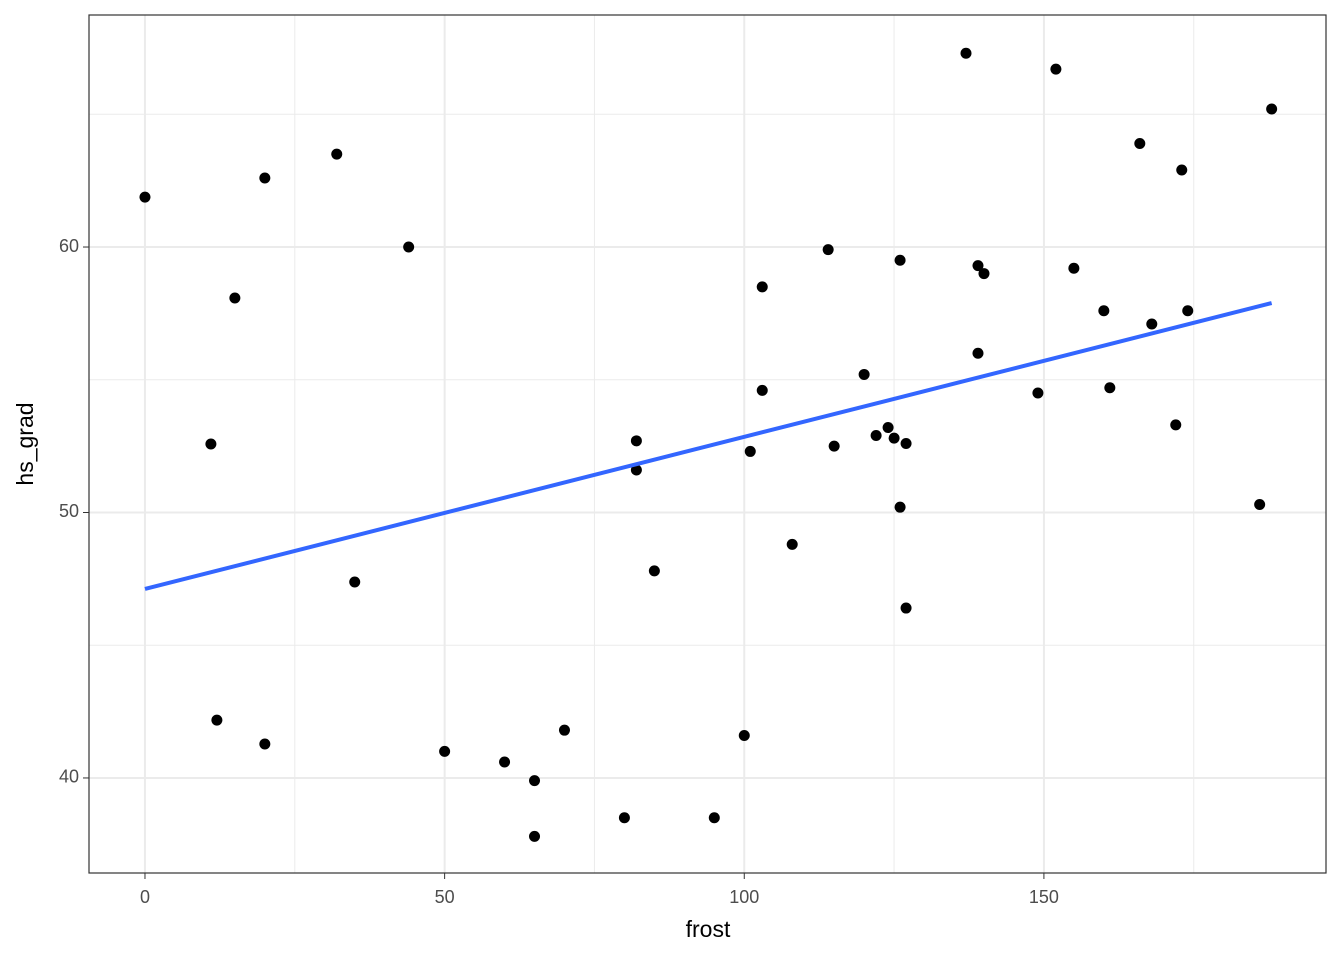  What do you see at coordinates (744, 897) in the screenshot?
I see `x-tick-label: 100` at bounding box center [744, 897].